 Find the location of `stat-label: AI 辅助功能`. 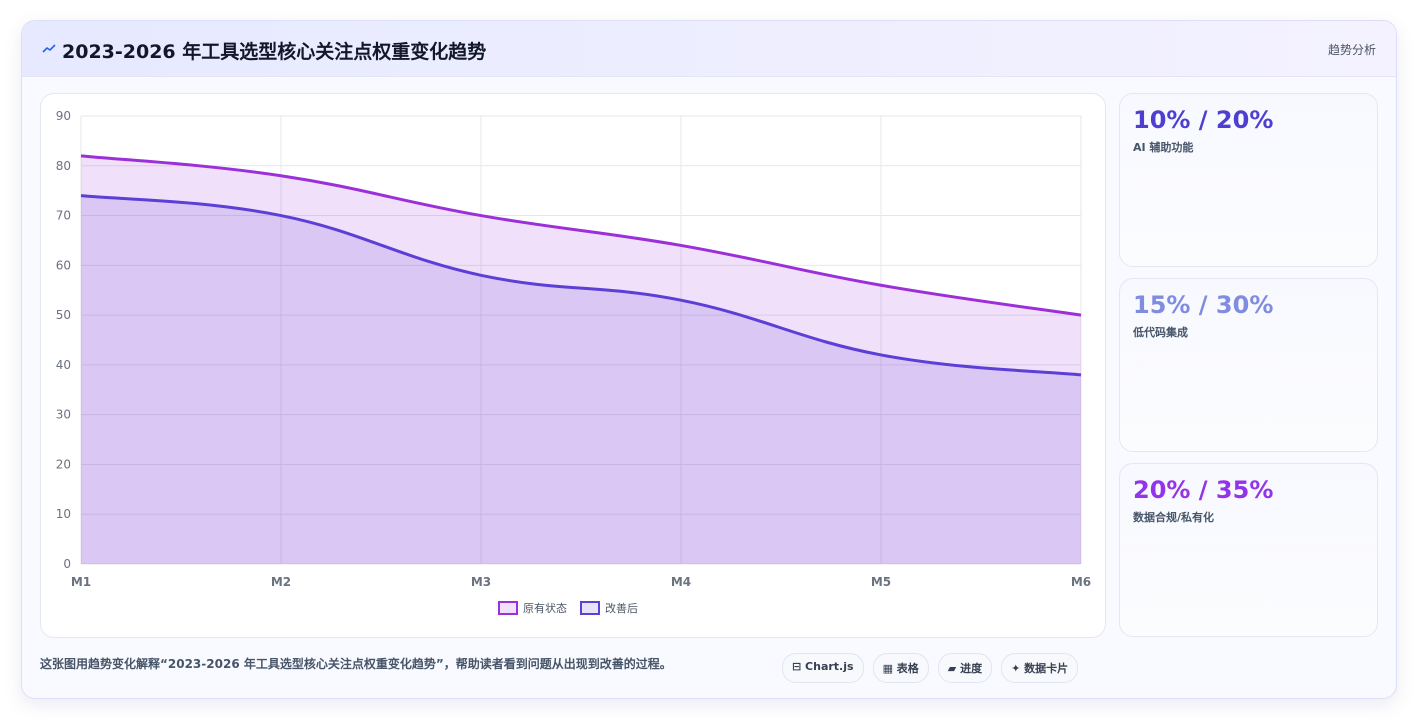

stat-label: AI 辅助功能 is located at coordinates (1163, 147).